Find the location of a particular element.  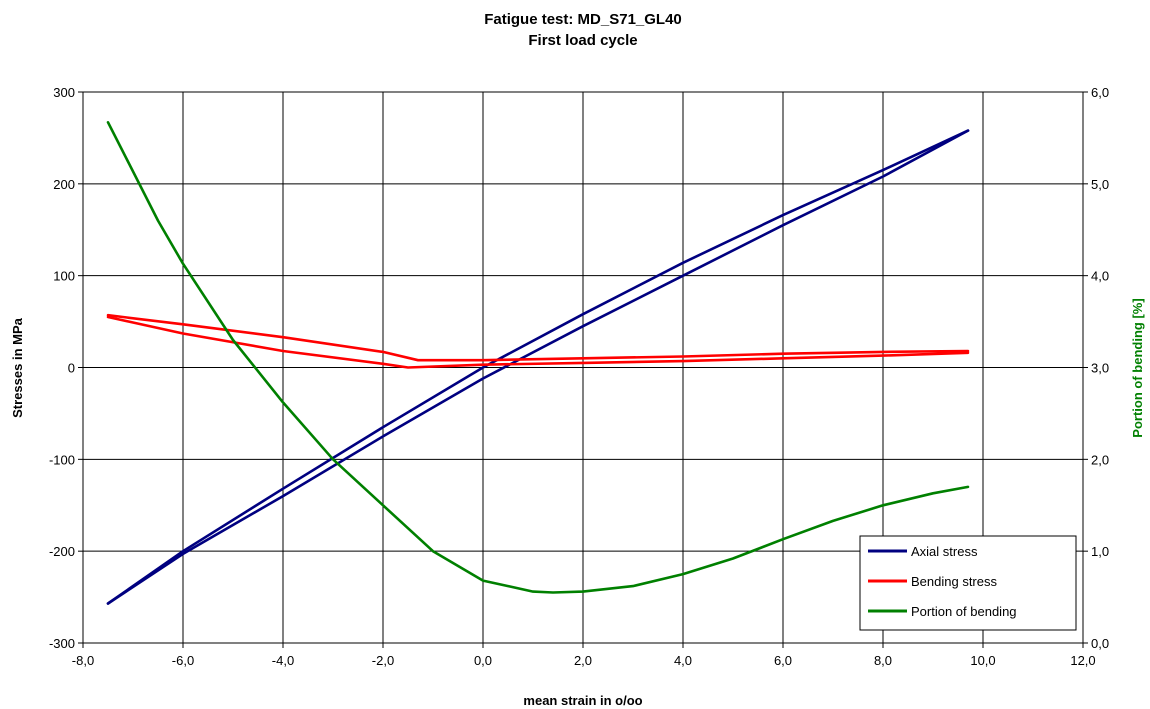

x-tick-label: 12,0 is located at coordinates (1082, 660).